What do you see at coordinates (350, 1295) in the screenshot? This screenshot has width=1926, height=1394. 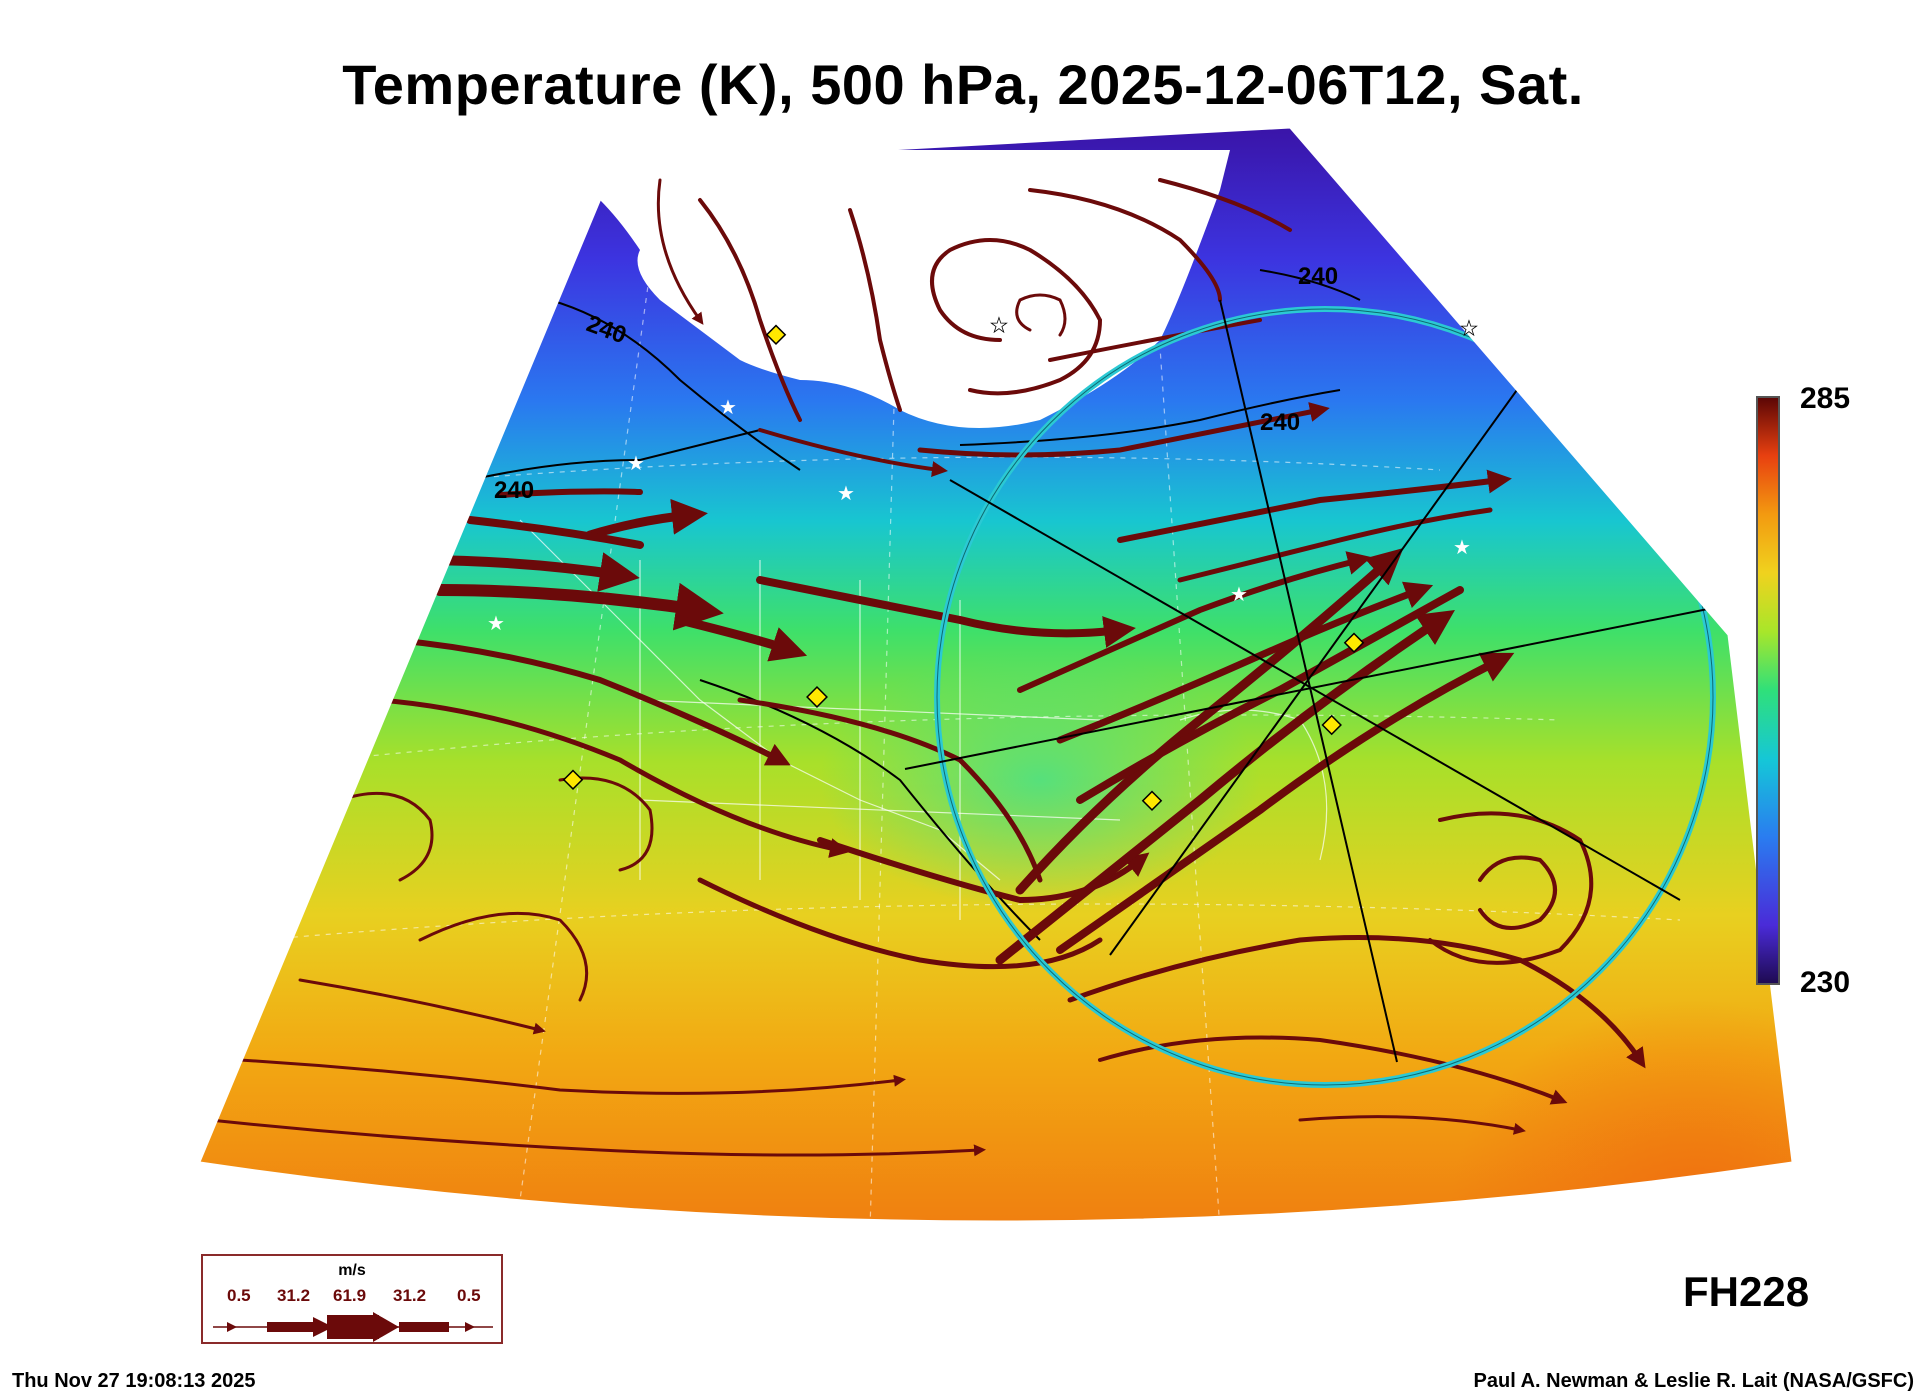 I see `wind-legend-value: 61.9` at bounding box center [350, 1295].